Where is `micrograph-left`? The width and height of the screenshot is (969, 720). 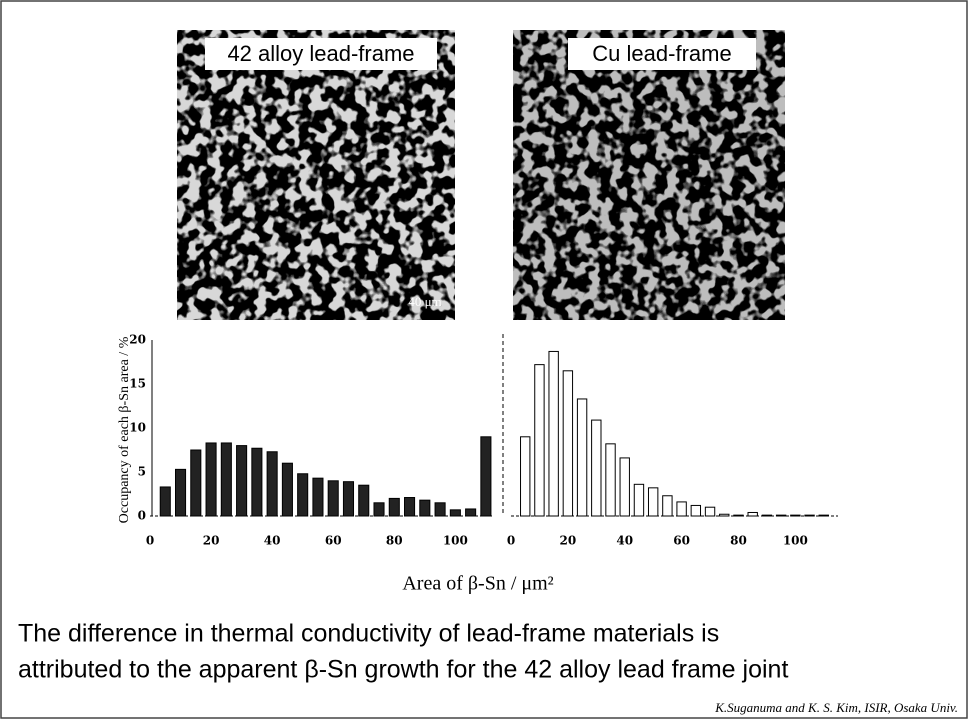 micrograph-left is located at coordinates (316, 175).